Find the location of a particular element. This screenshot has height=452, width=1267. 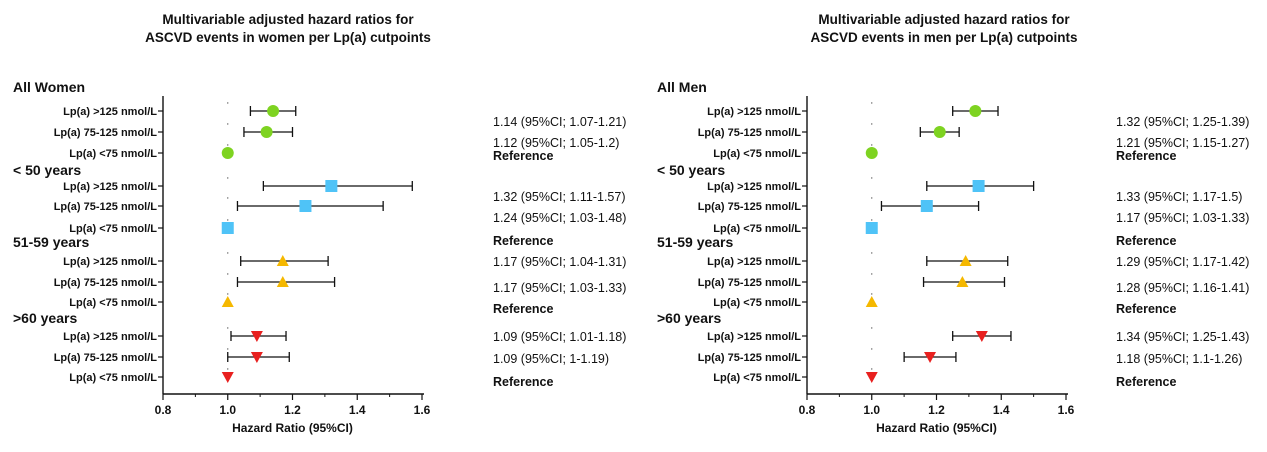

panel2-group-label: 51-59 years is located at coordinates (695, 242).